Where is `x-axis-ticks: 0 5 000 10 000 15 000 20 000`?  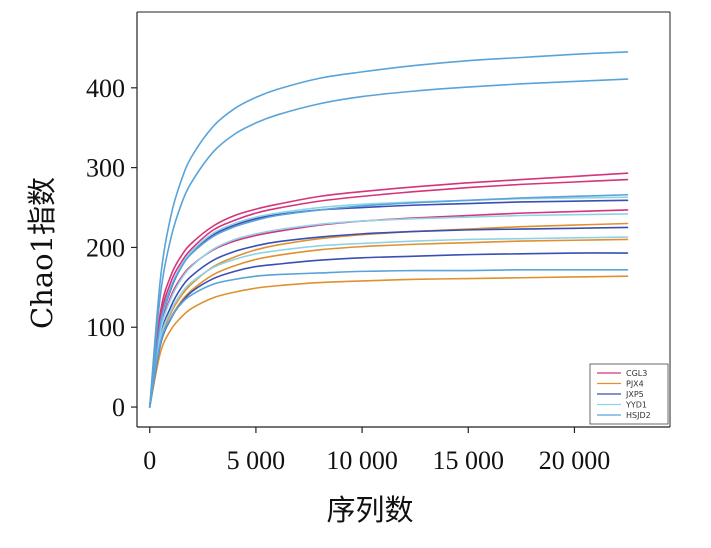
x-axis-ticks: 0 5 000 10 000 15 000 20 000 is located at coordinates (376, 451).